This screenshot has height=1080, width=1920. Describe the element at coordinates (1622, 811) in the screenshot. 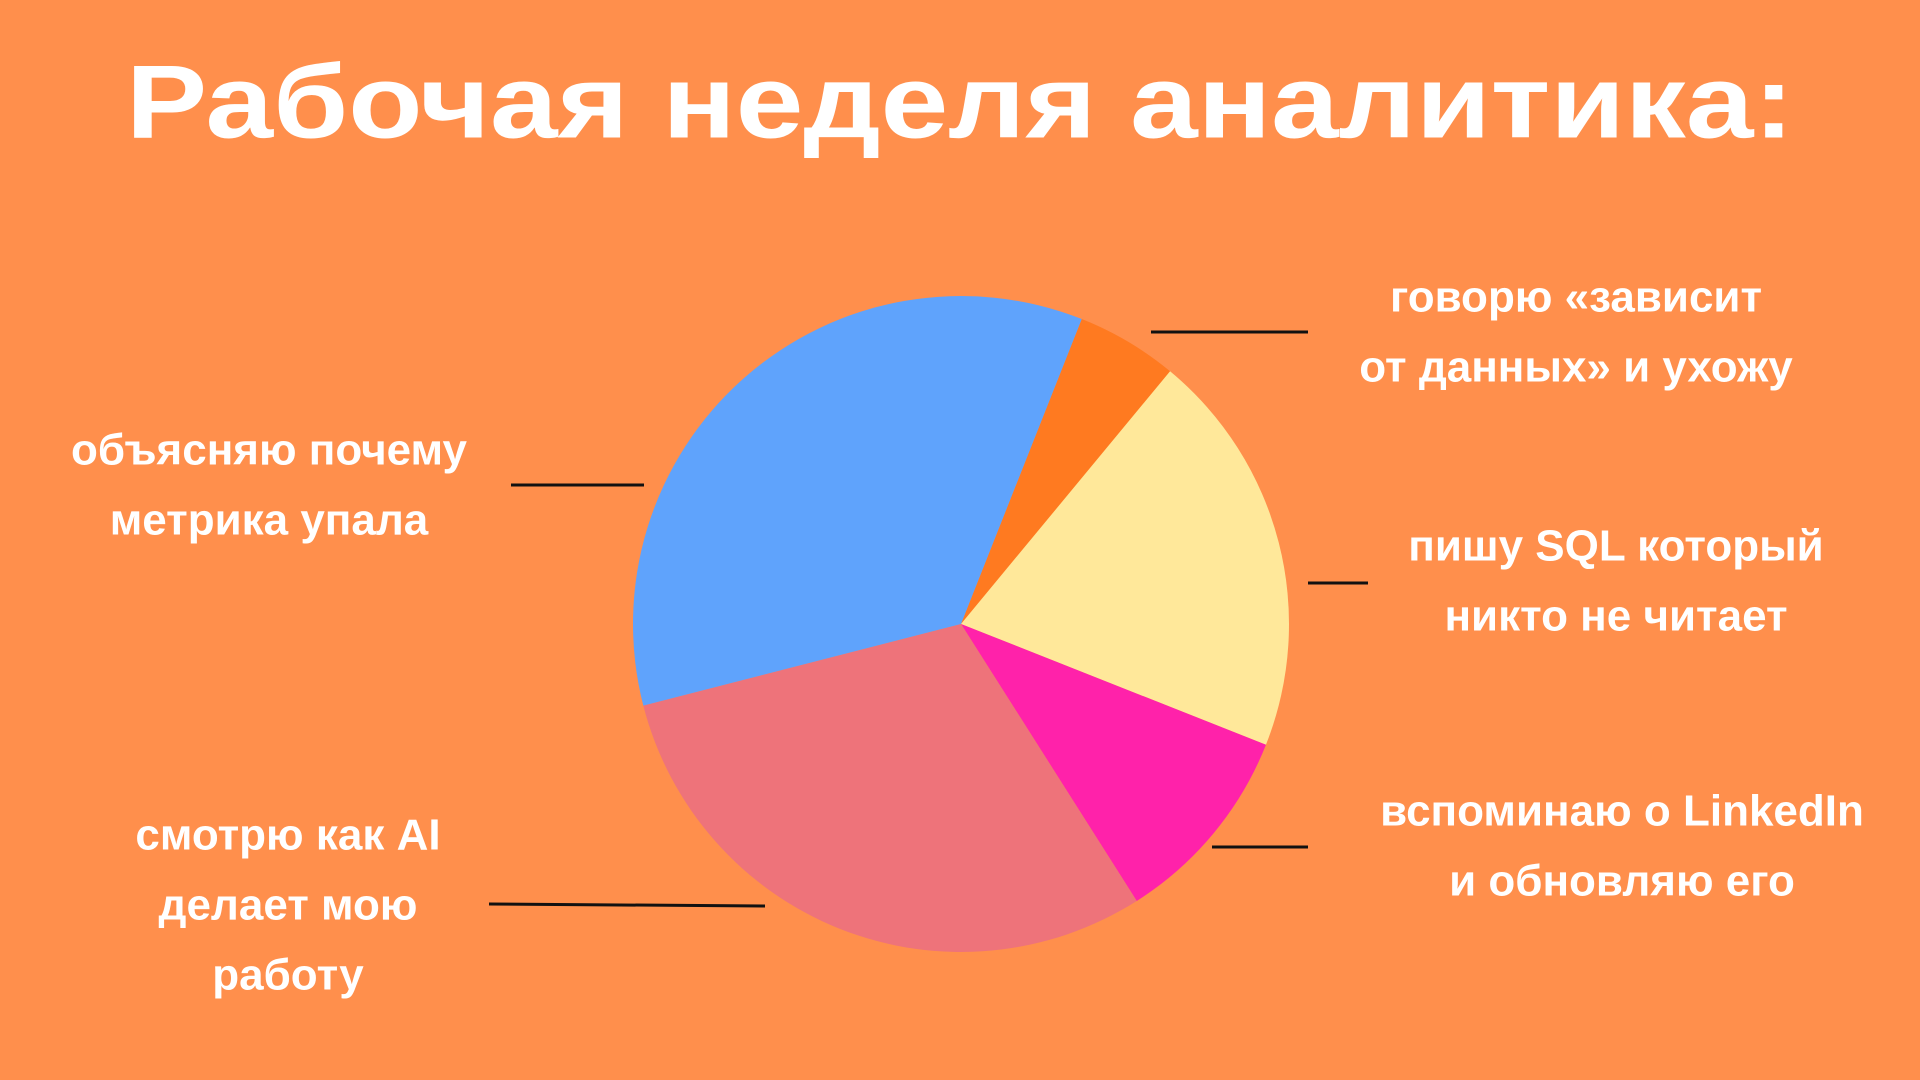

I see `slice-label: вспоминаю о LinkedIn` at that location.